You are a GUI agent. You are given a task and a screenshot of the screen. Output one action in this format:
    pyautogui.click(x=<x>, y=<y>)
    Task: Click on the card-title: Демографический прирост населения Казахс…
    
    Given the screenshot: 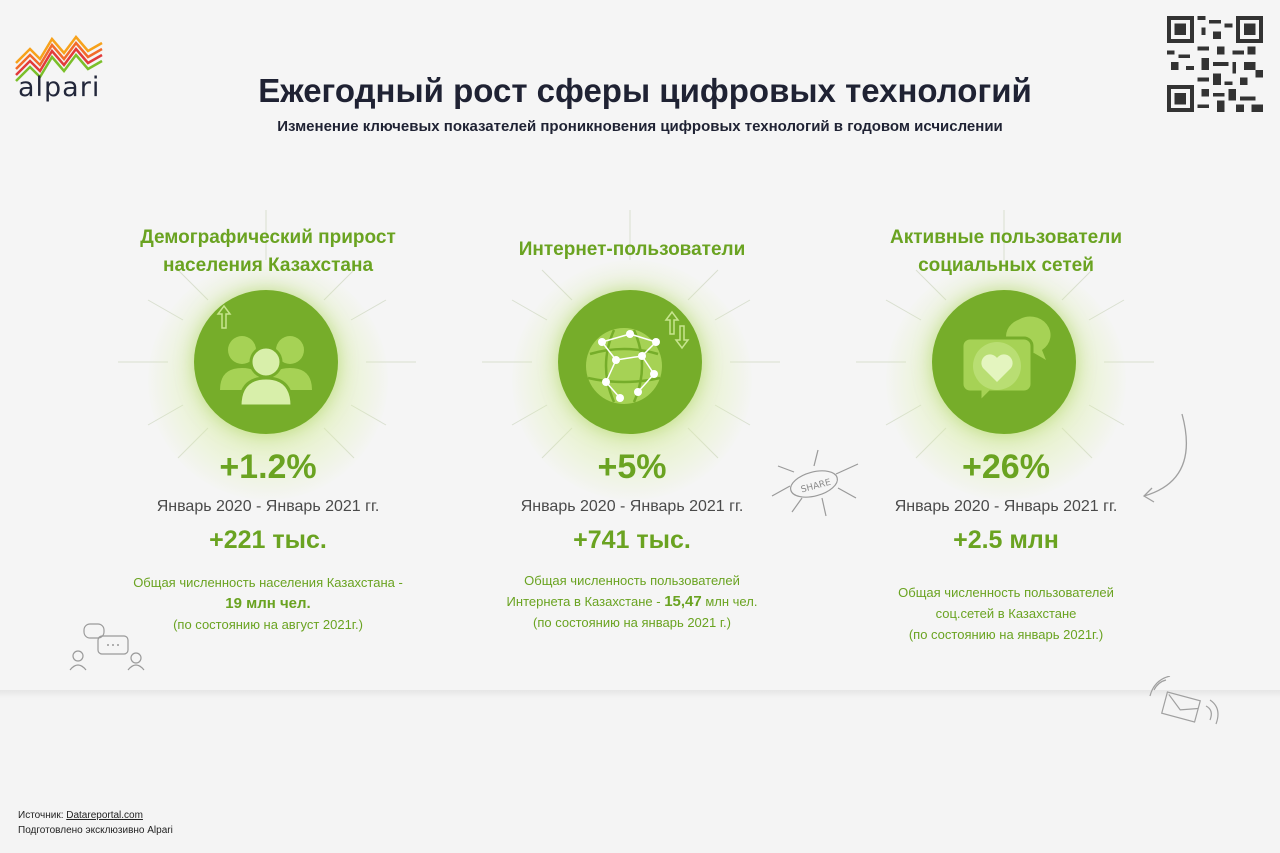 What is the action you would take?
    pyautogui.click(x=268, y=251)
    